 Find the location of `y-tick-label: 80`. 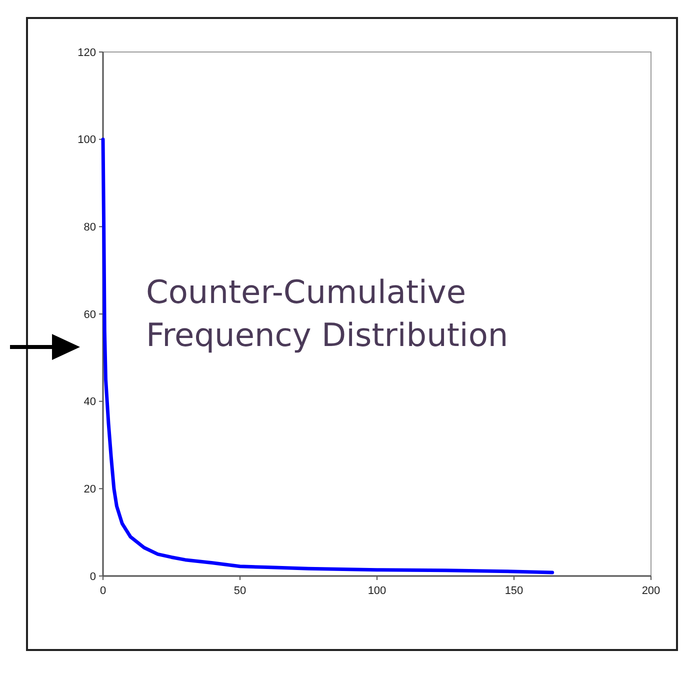

y-tick-label: 80 is located at coordinates (90, 228).